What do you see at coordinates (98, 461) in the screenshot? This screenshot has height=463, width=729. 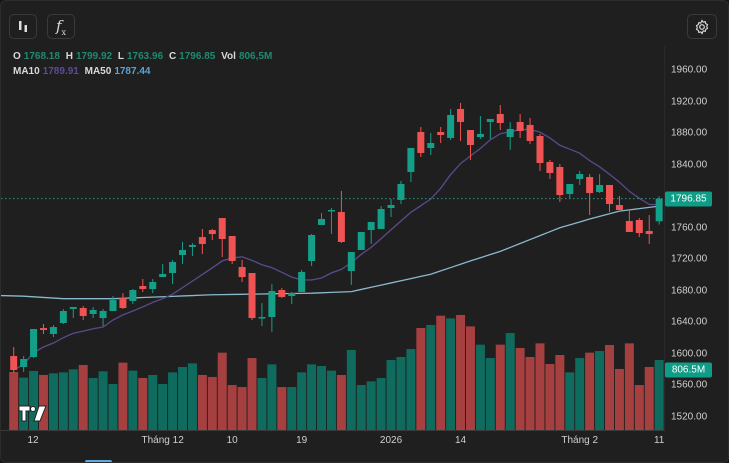 I see `scroll-handle` at bounding box center [98, 461].